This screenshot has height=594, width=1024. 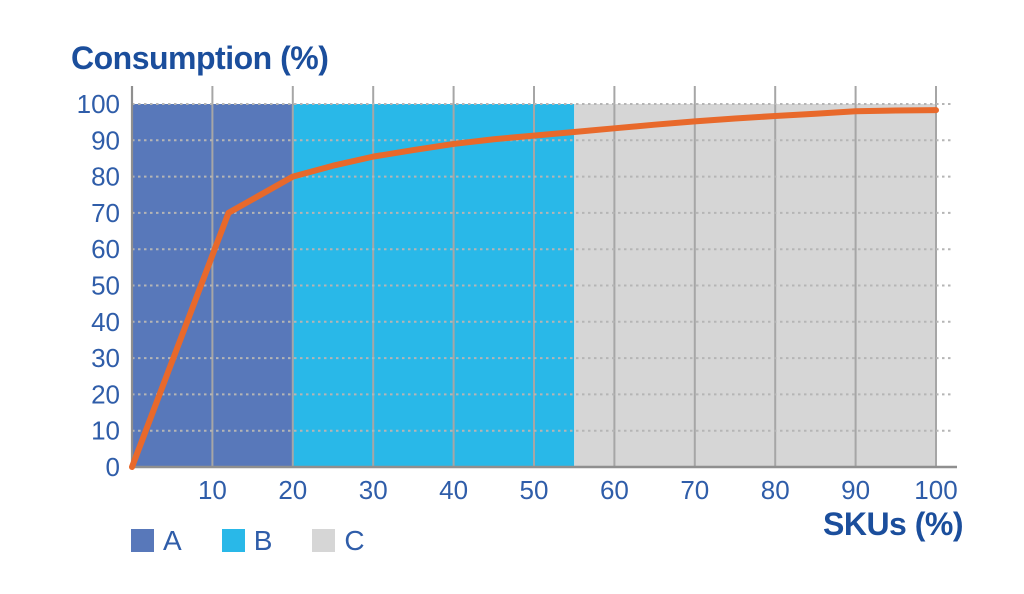 What do you see at coordinates (292, 490) in the screenshot?
I see `x-tick-label: 20` at bounding box center [292, 490].